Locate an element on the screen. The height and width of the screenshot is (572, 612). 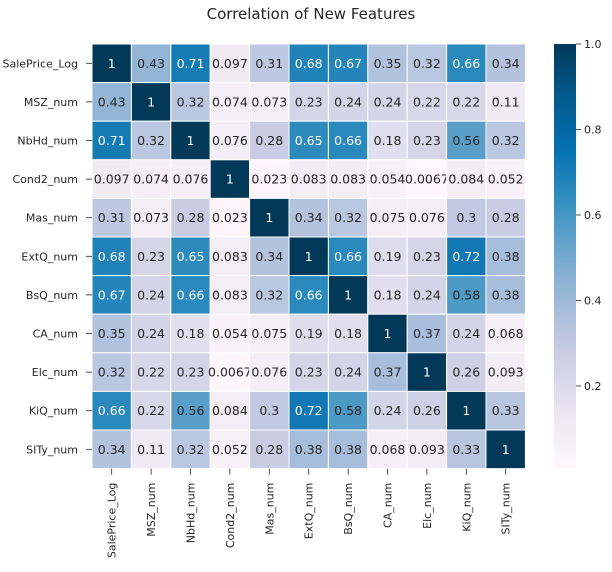
column-tick-label: Elc_num is located at coordinates (427, 506).